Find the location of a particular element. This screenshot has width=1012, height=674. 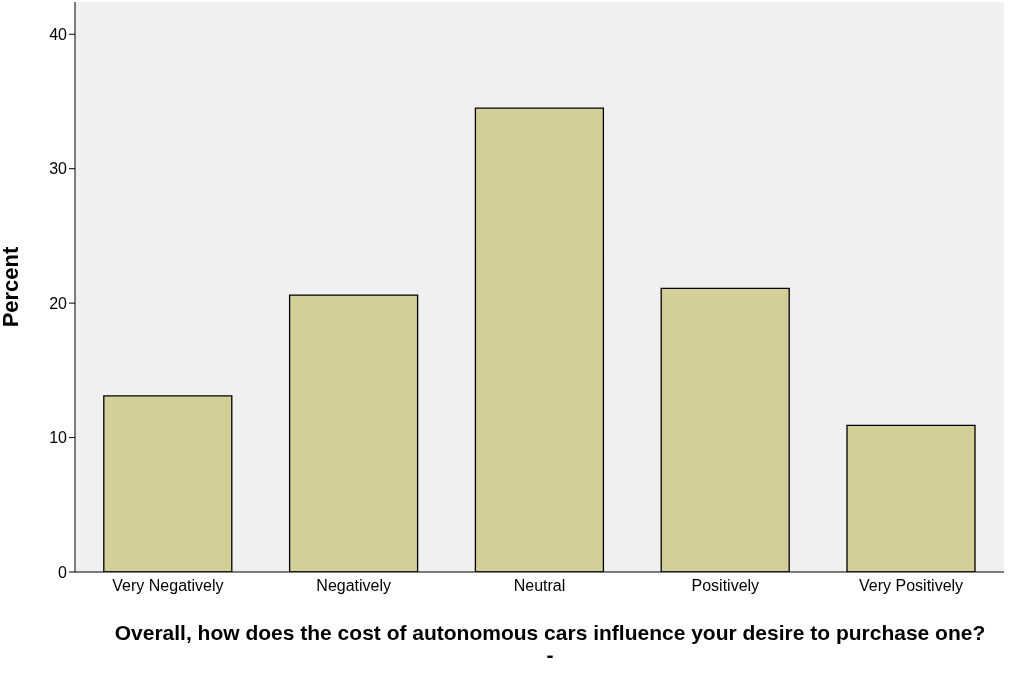

y-tick-label: 10 is located at coordinates (58, 438).